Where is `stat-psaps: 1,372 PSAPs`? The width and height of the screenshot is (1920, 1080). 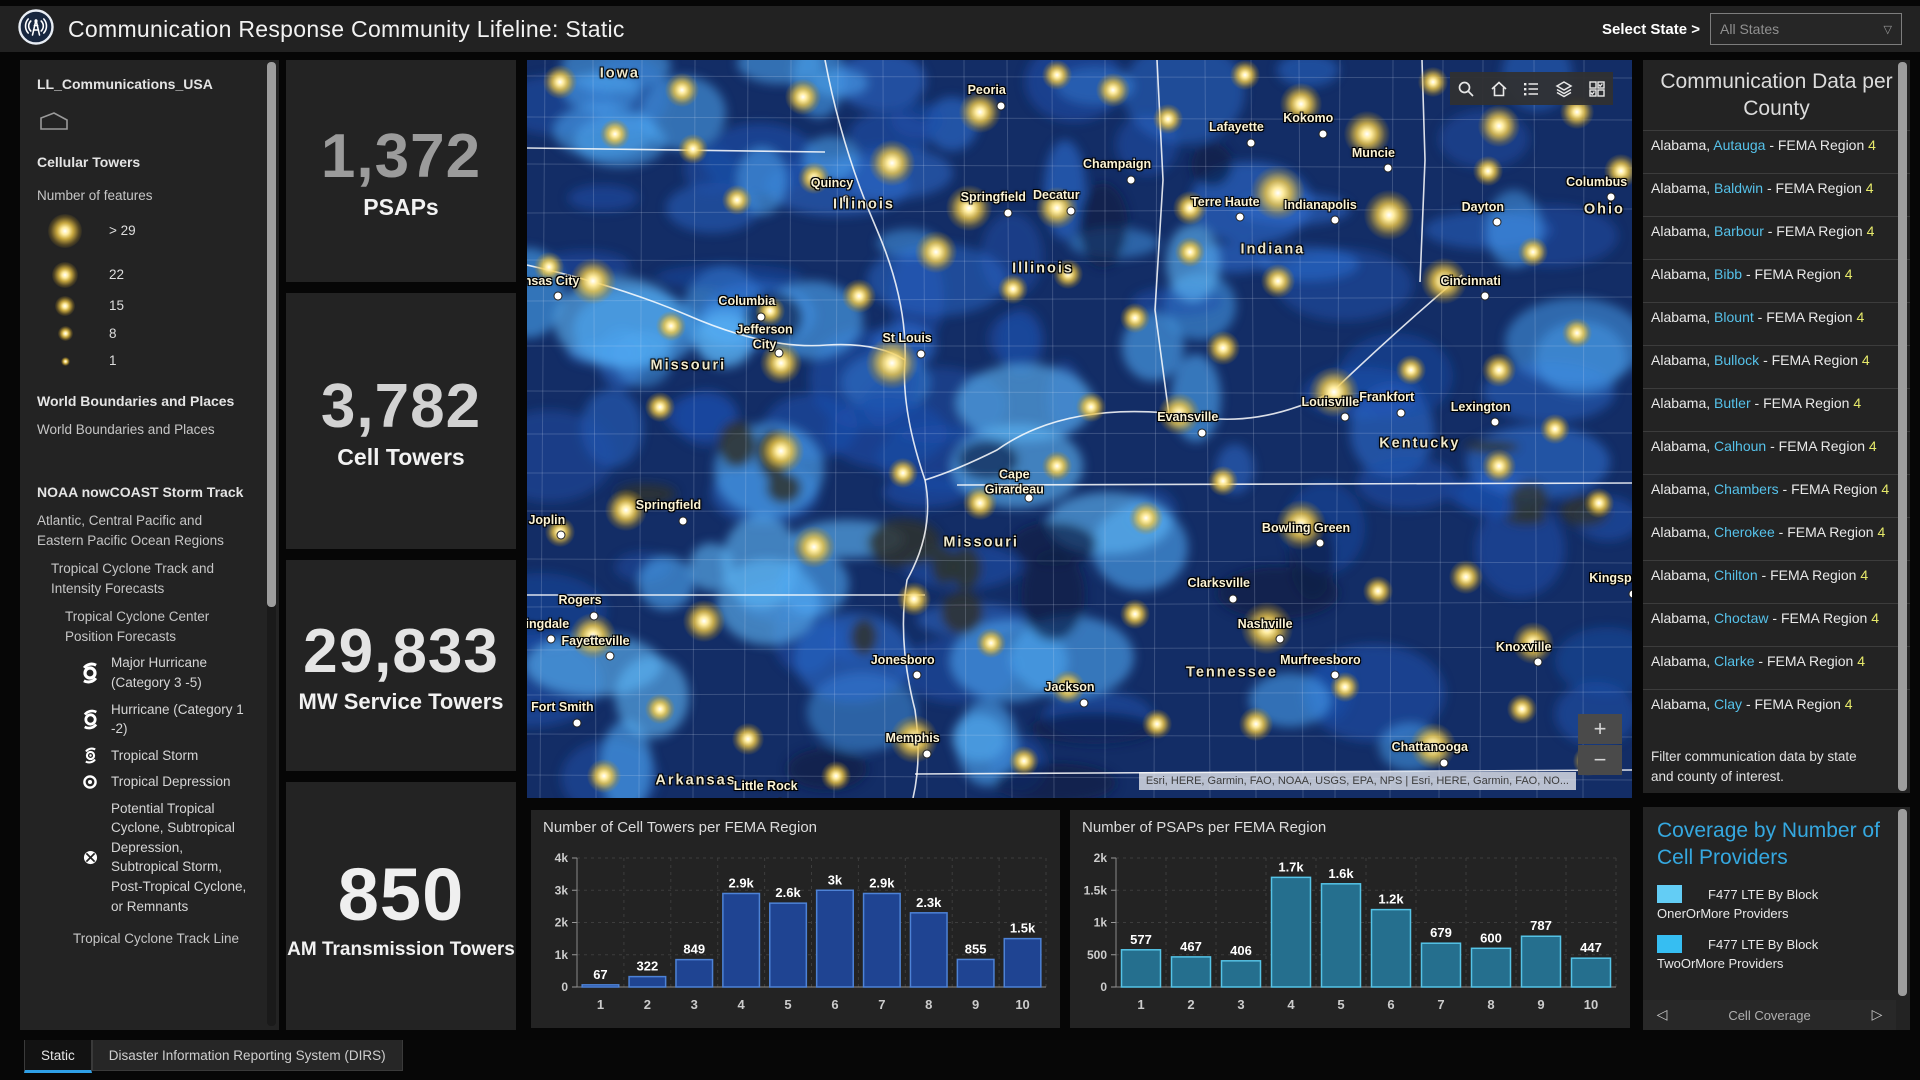
stat-psaps: 1,372 PSAPs is located at coordinates (401, 171).